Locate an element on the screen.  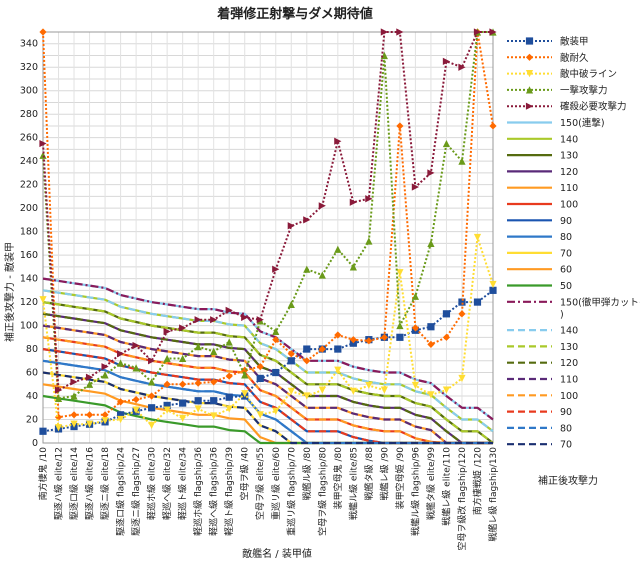
y-tick-label: 180 is located at coordinates (29, 232).